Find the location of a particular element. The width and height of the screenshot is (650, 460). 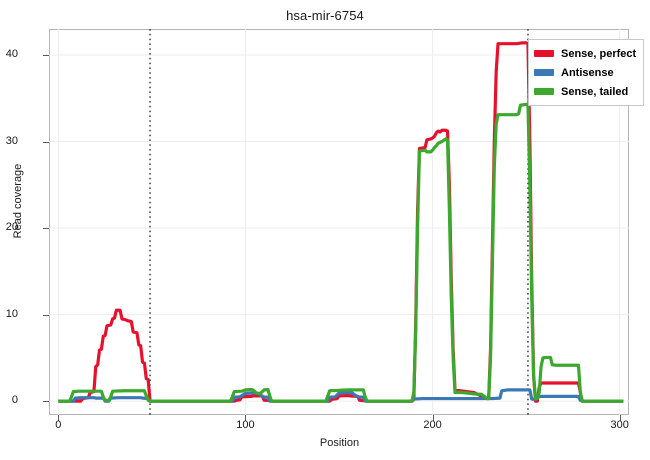

legend-item: Antisense is located at coordinates (586, 72).